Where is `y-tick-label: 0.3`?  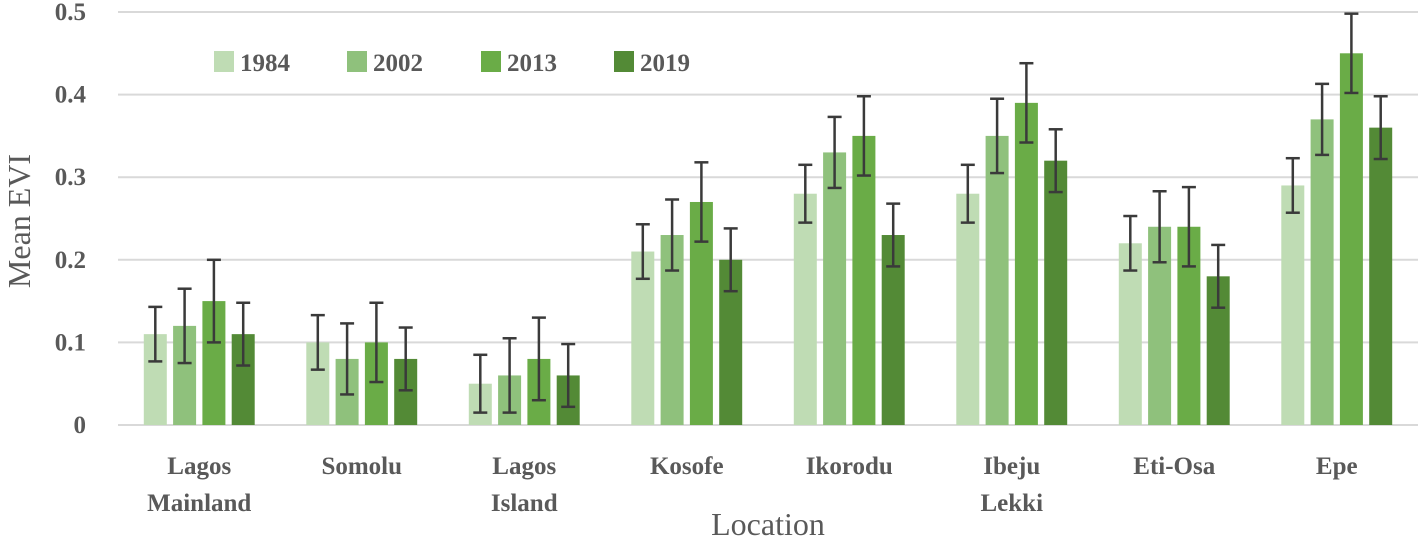 y-tick-label: 0.3 is located at coordinates (70, 177).